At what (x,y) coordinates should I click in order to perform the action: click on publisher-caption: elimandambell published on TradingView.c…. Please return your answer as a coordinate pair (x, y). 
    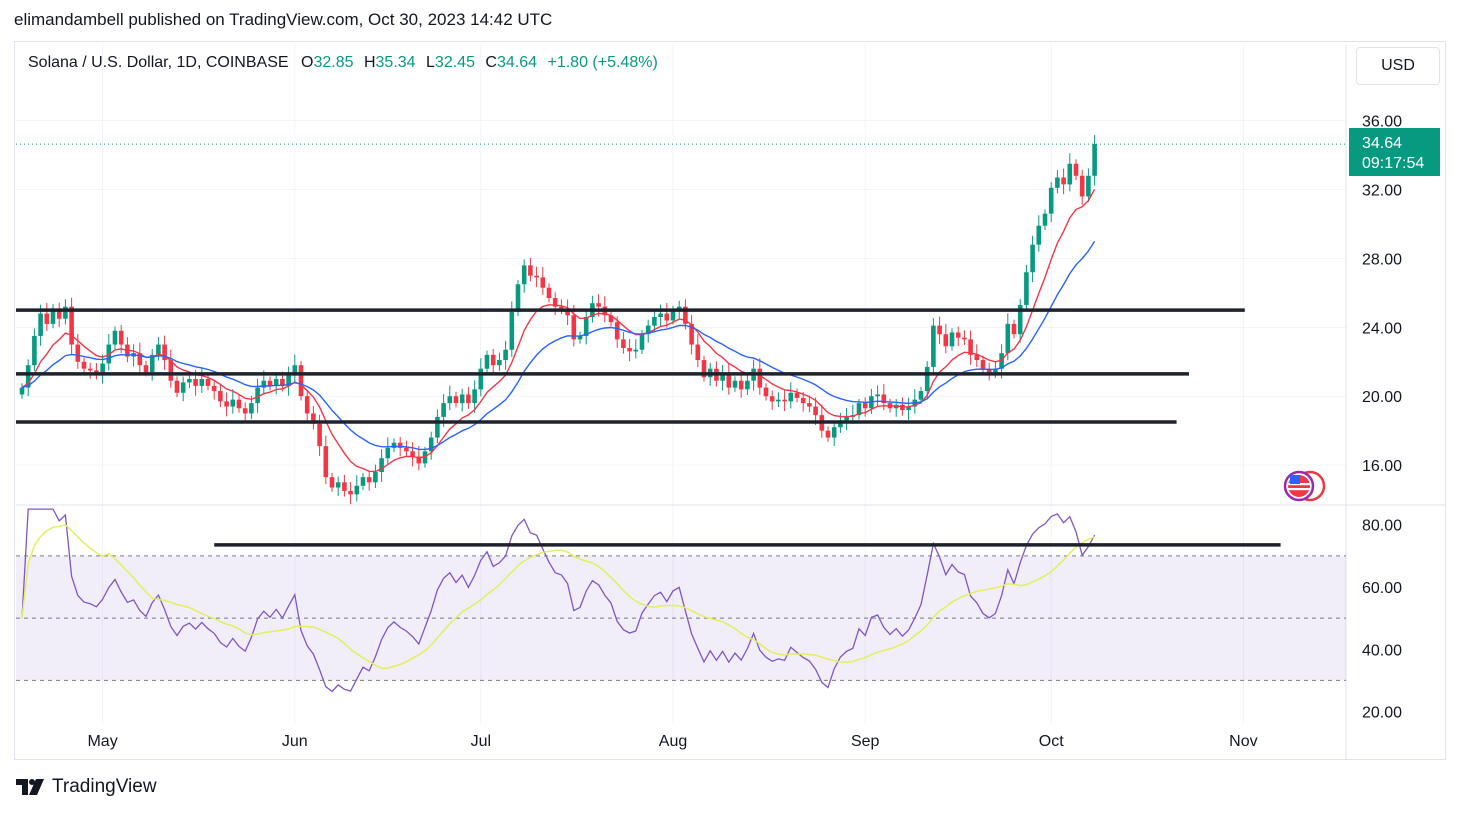
    Looking at the image, I should click on (283, 19).